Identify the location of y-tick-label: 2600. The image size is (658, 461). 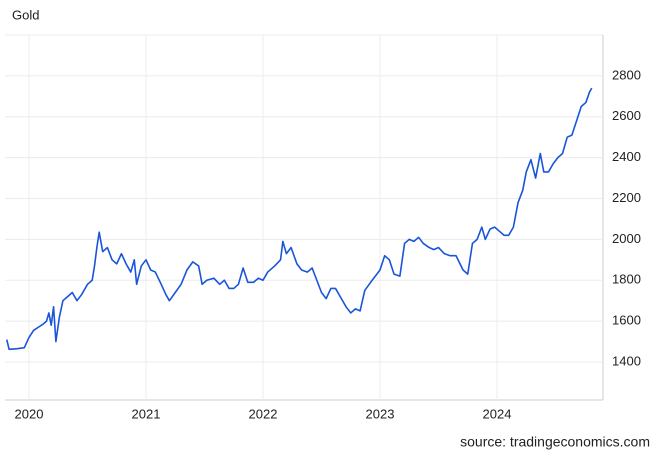
(626, 115).